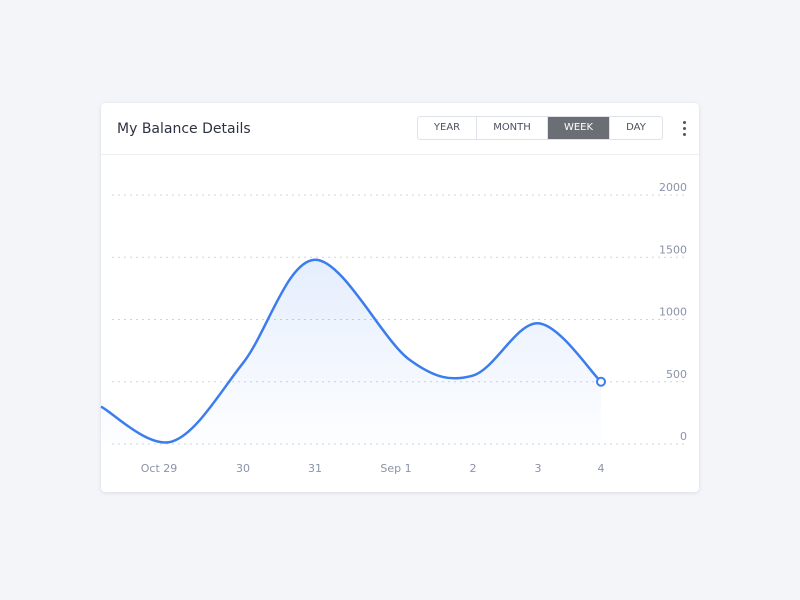 Image resolution: width=800 pixels, height=600 pixels. I want to click on period-button: WEEK, so click(578, 128).